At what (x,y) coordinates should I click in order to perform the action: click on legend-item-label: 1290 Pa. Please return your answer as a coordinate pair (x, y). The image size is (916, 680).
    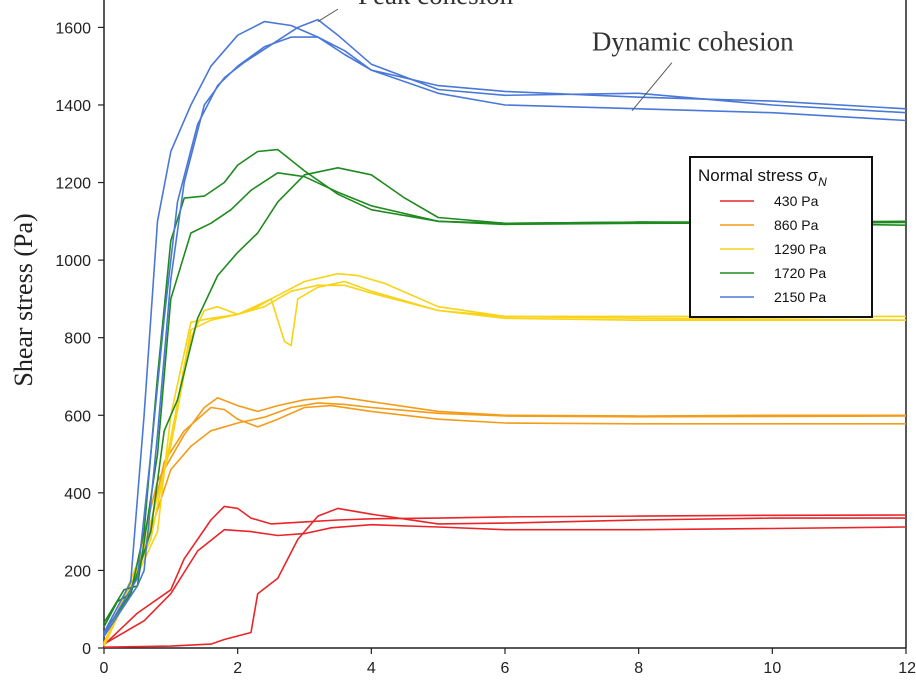
    Looking at the image, I should click on (800, 249).